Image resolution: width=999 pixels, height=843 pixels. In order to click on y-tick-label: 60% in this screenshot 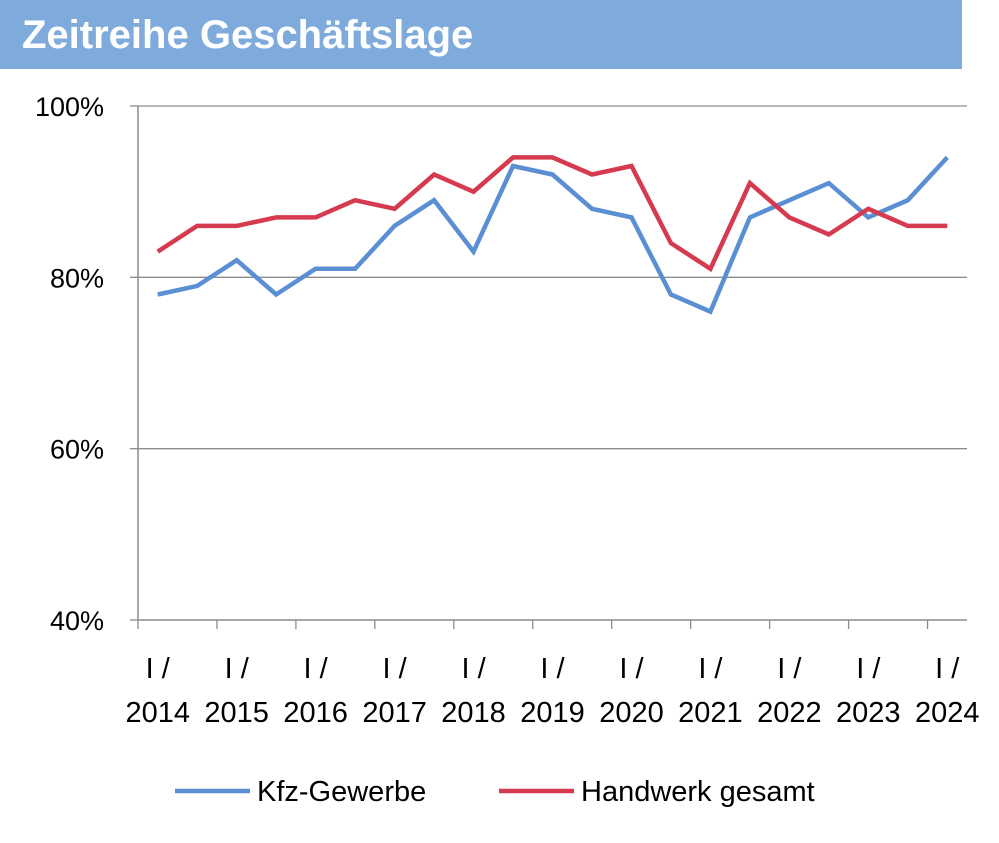, I will do `click(77, 450)`.